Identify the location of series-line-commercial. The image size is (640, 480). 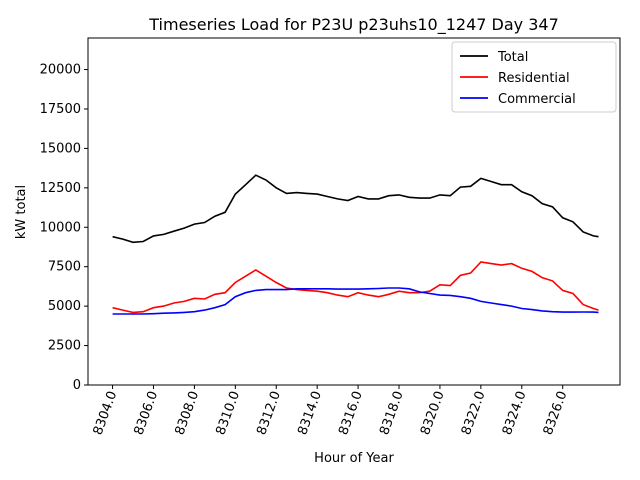
(355, 301).